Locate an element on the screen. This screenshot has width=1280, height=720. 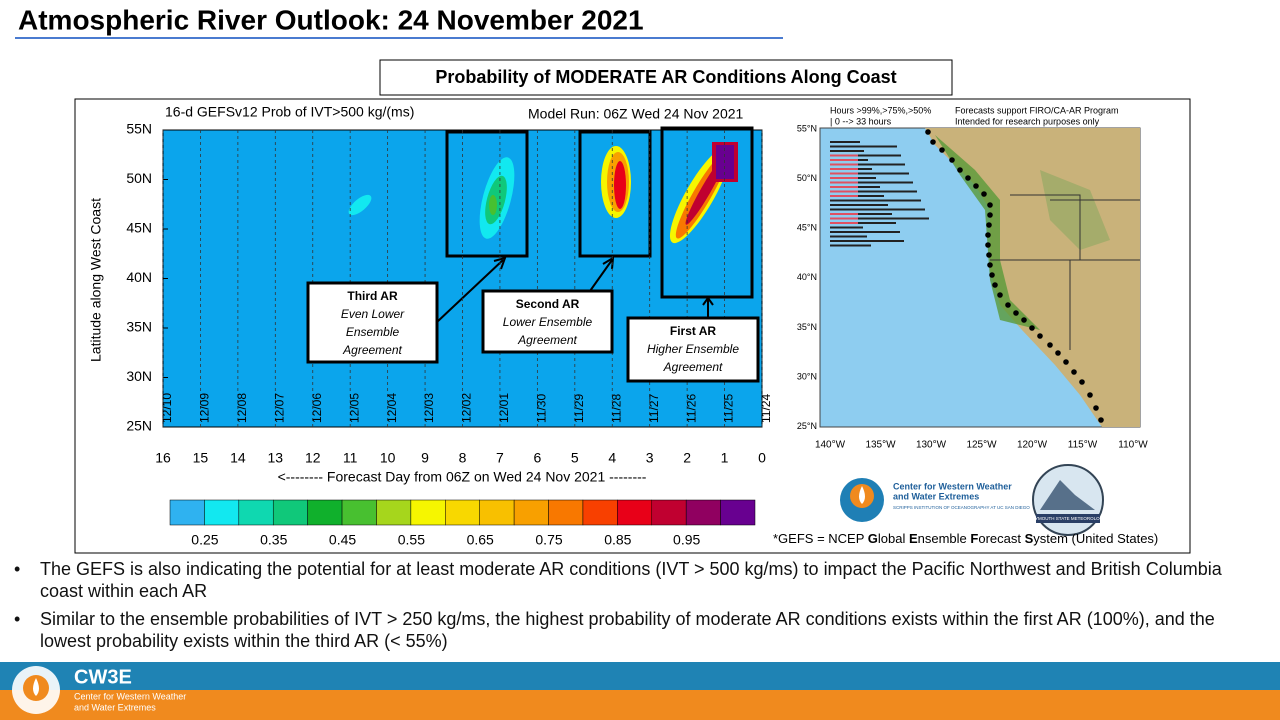
lat-label: 30°N is located at coordinates (807, 376).